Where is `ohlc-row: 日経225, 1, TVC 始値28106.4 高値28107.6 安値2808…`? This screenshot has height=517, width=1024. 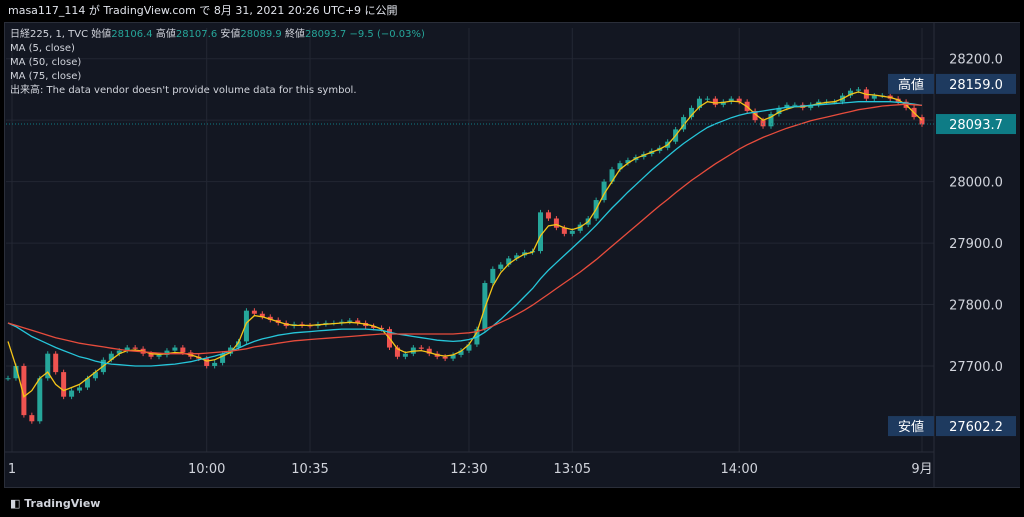 ohlc-row: 日経225, 1, TVC 始値28106.4 高値28107.6 安値2808… is located at coordinates (217, 35).